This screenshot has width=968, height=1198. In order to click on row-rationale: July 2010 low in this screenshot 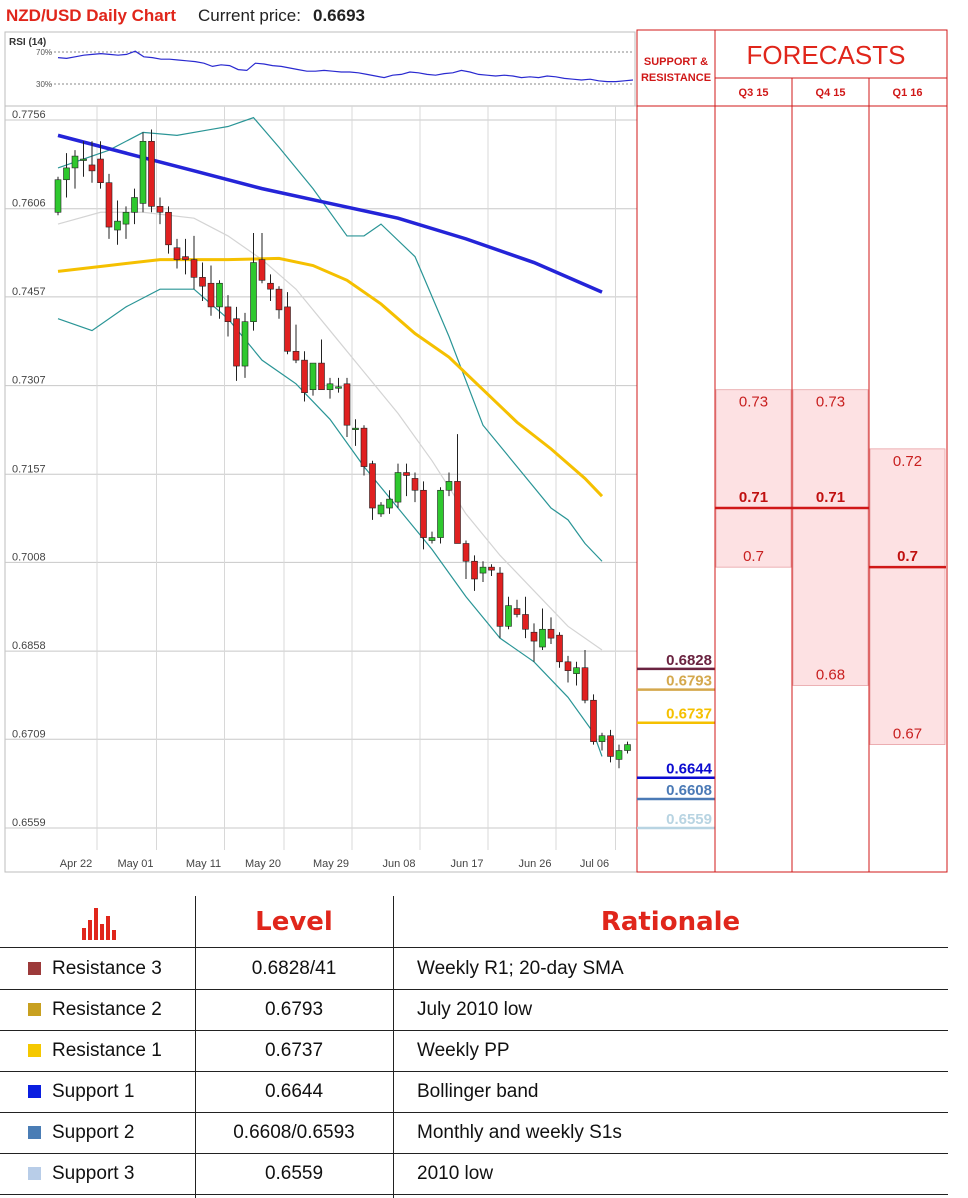, I will do `click(475, 1009)`.